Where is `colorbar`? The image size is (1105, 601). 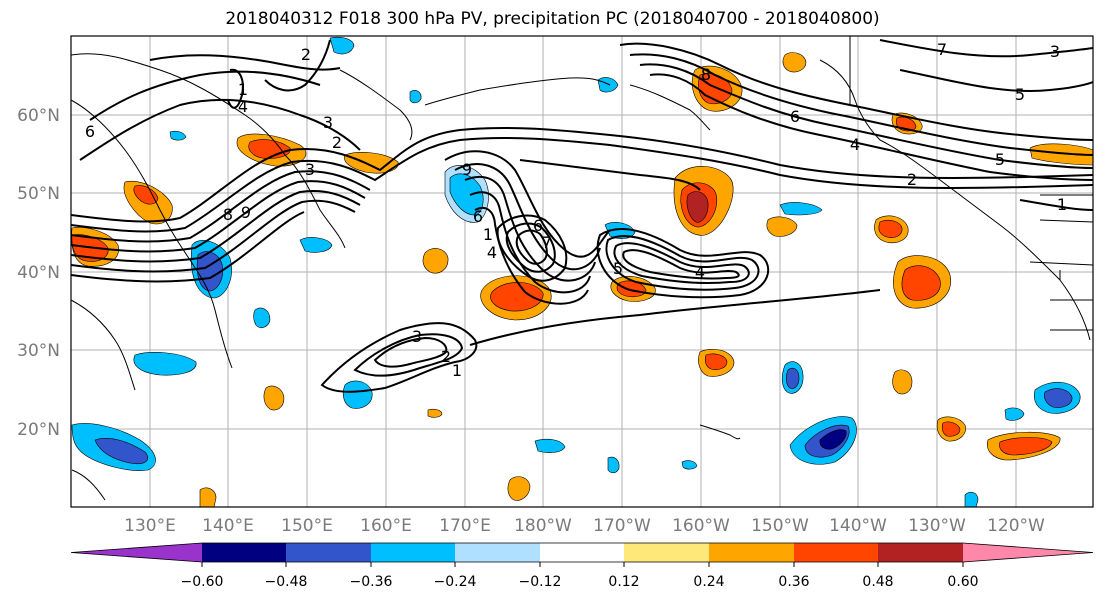 colorbar is located at coordinates (582, 554).